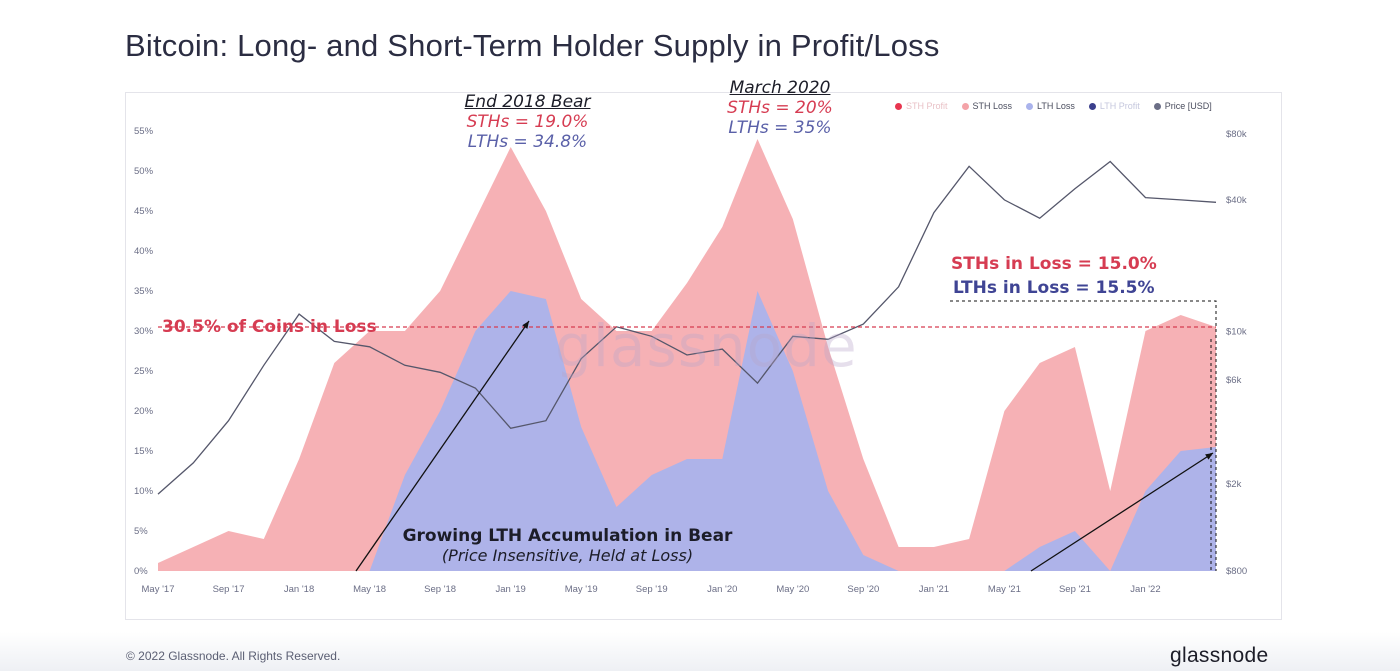 The image size is (1400, 671). I want to click on legend-item-price: Price [USD], so click(1182, 106).